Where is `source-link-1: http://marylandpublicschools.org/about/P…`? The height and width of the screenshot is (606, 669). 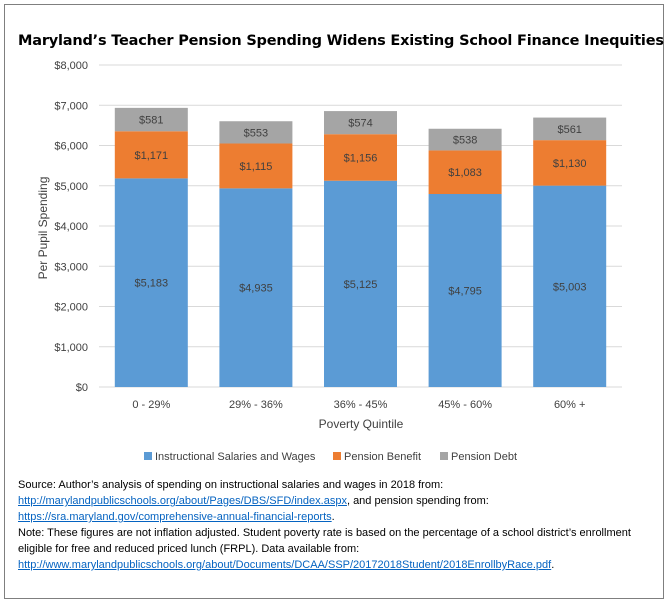
source-link-1: http://marylandpublicschools.org/about/P… is located at coordinates (182, 501).